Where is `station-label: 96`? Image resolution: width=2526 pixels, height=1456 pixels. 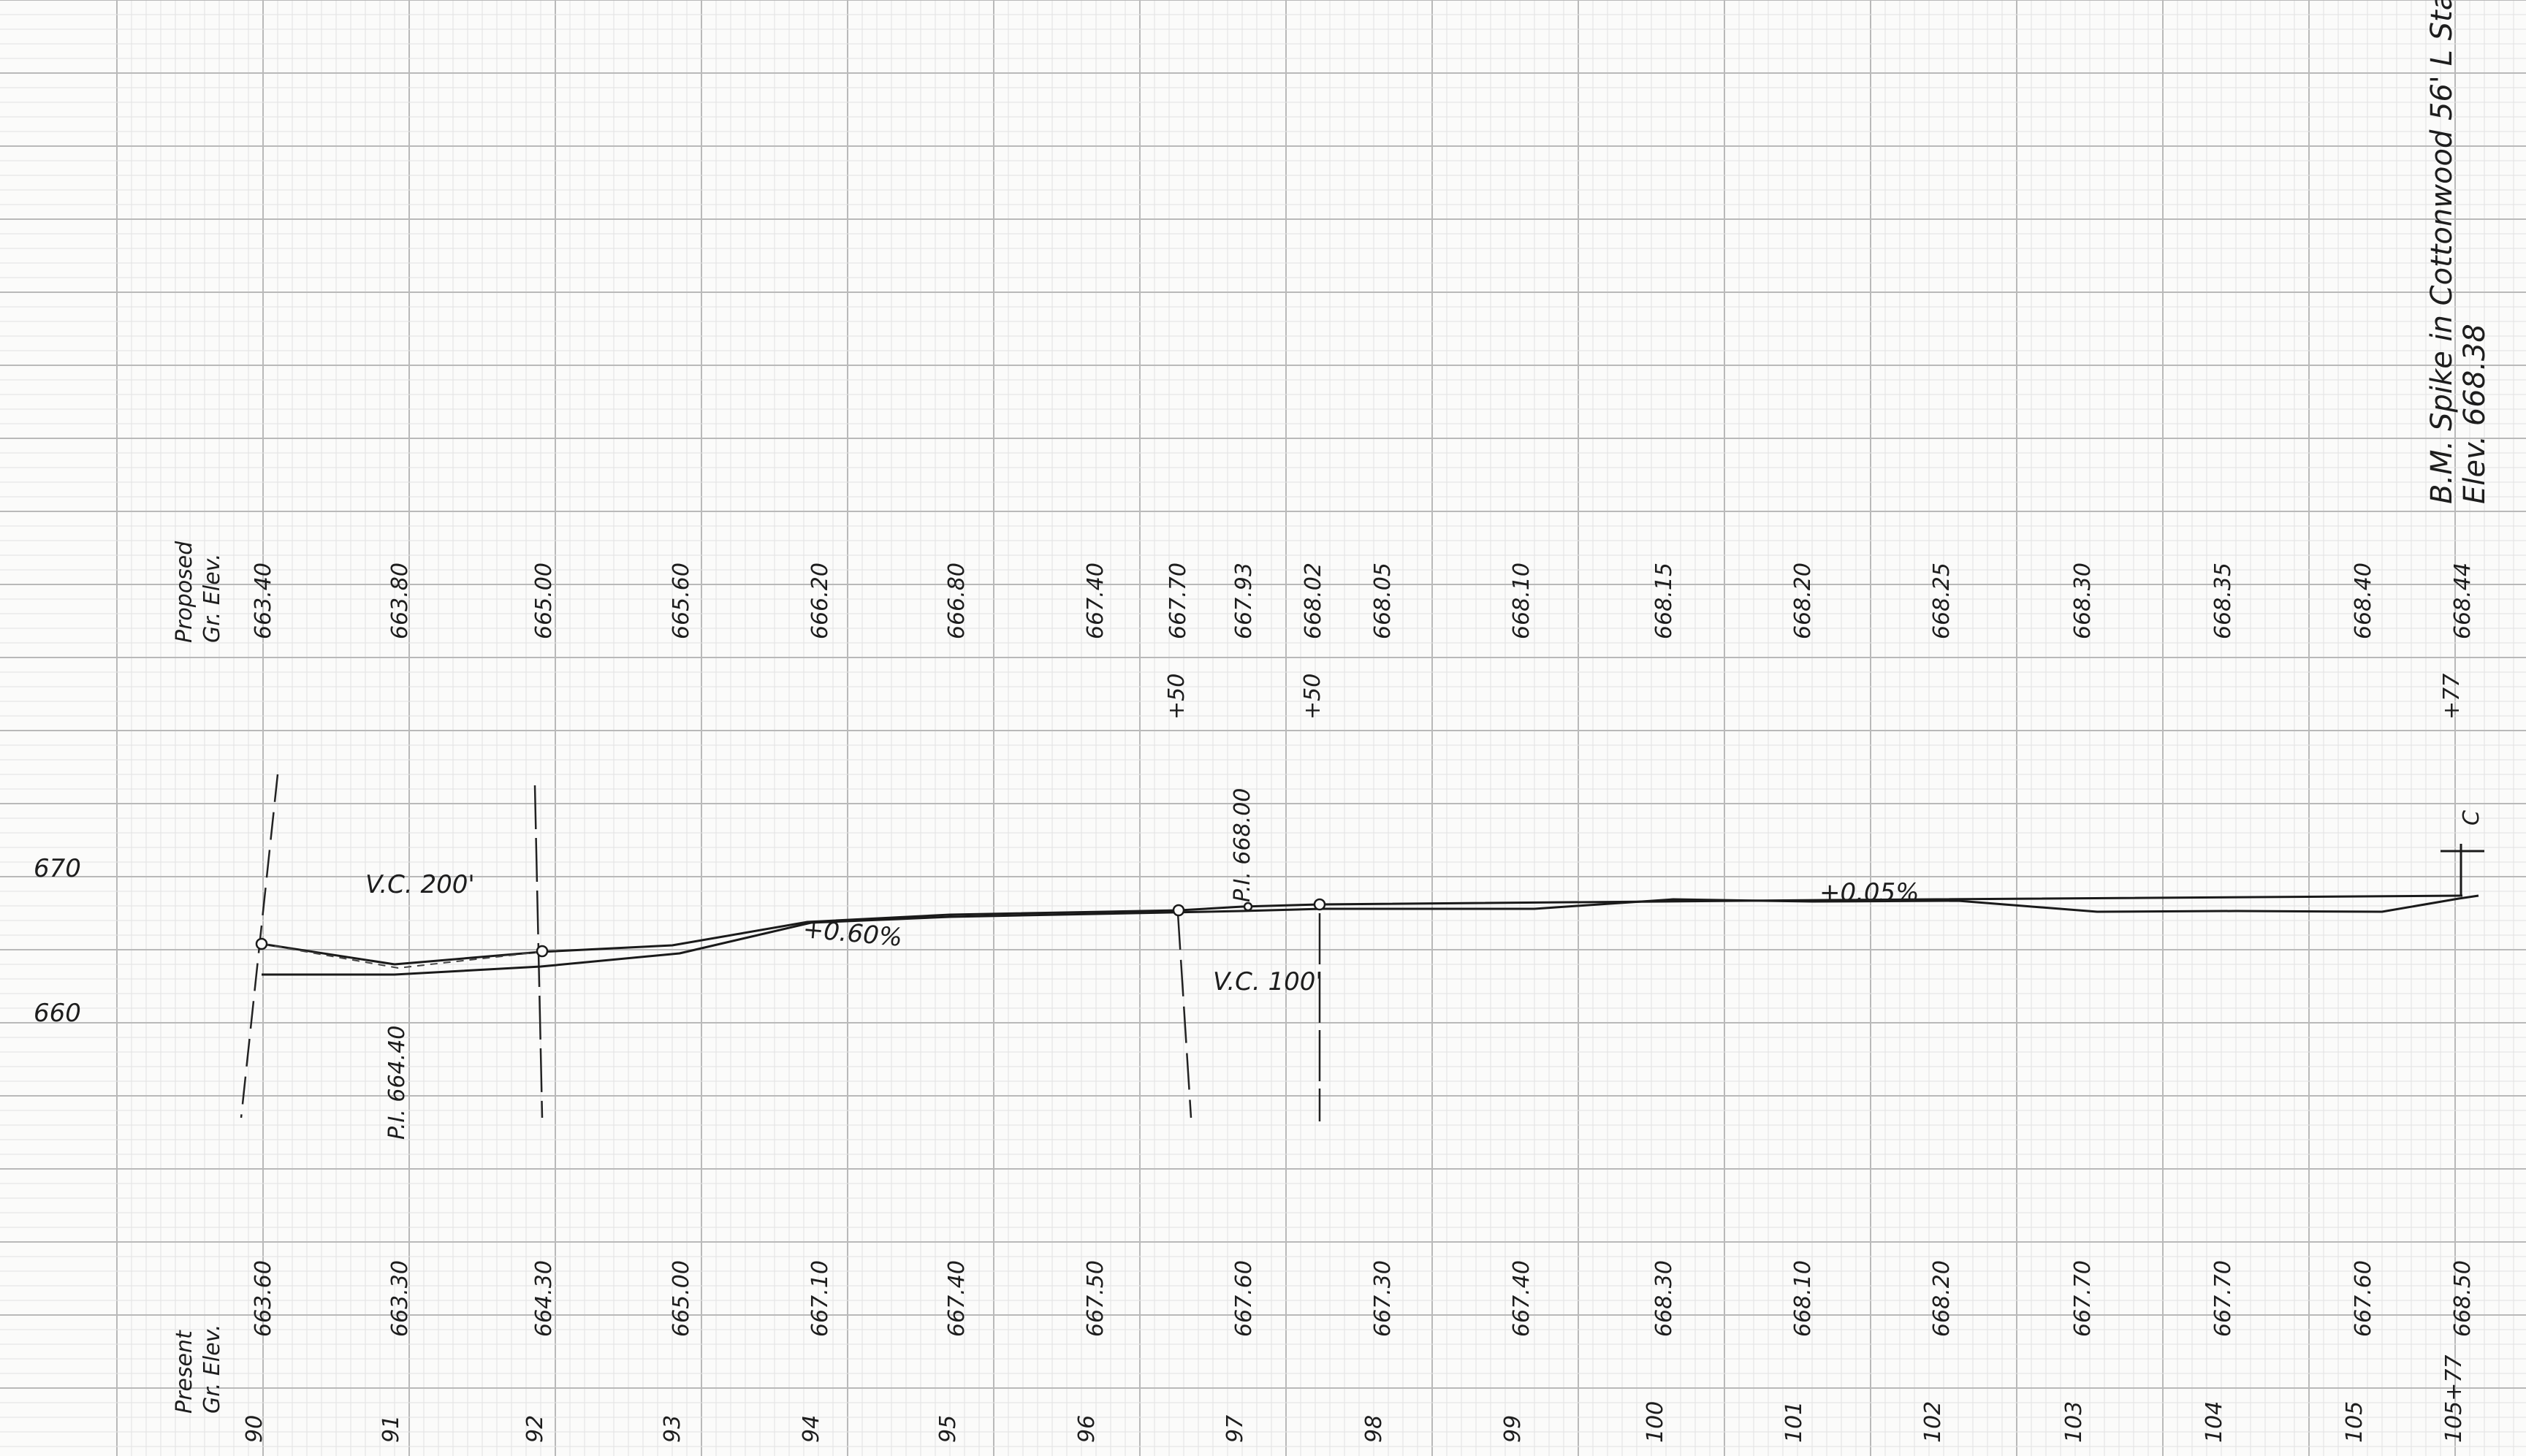
station-label: 96 is located at coordinates (1087, 1429).